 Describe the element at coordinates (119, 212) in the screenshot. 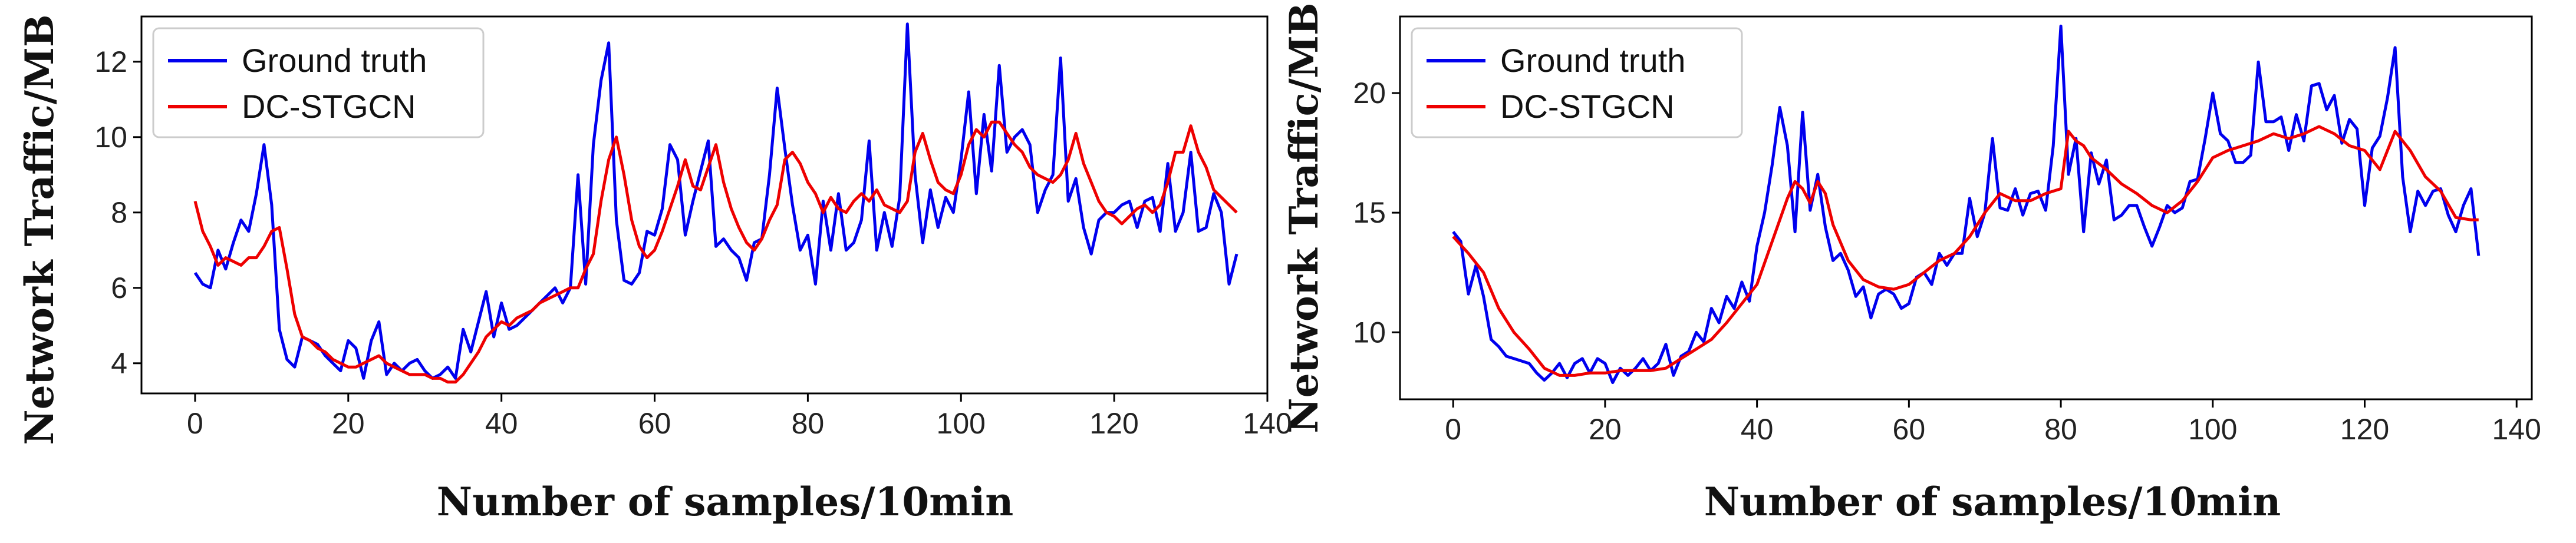

I see `y-tick-label: 8` at that location.